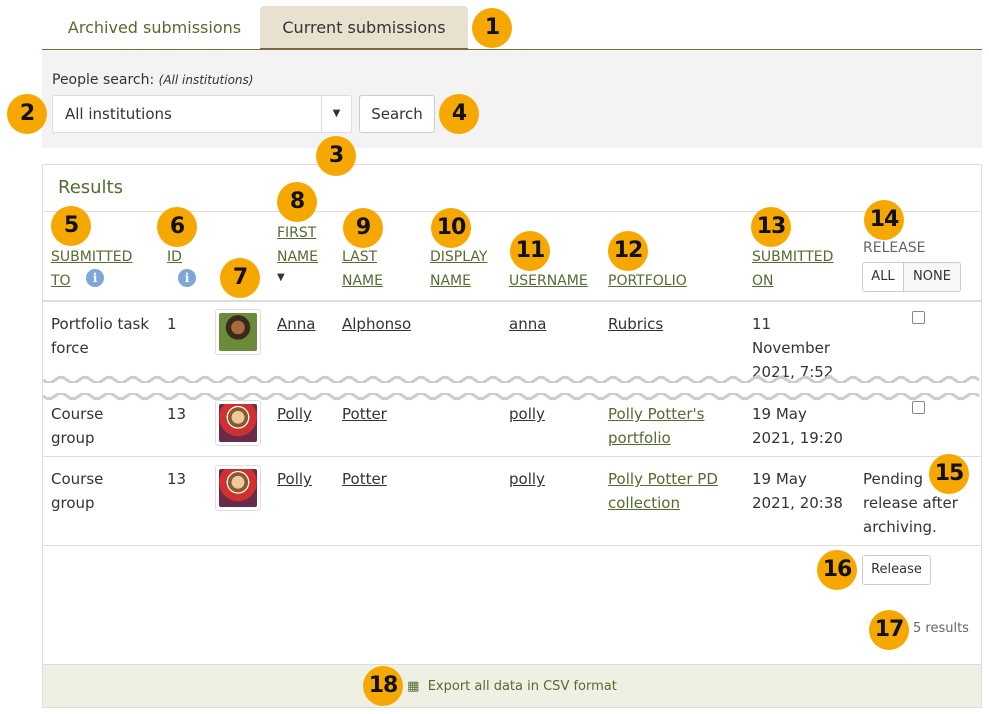 Image resolution: width=989 pixels, height=714 pixels. I want to click on header-display-name: DISPLAY NAME, so click(459, 269).